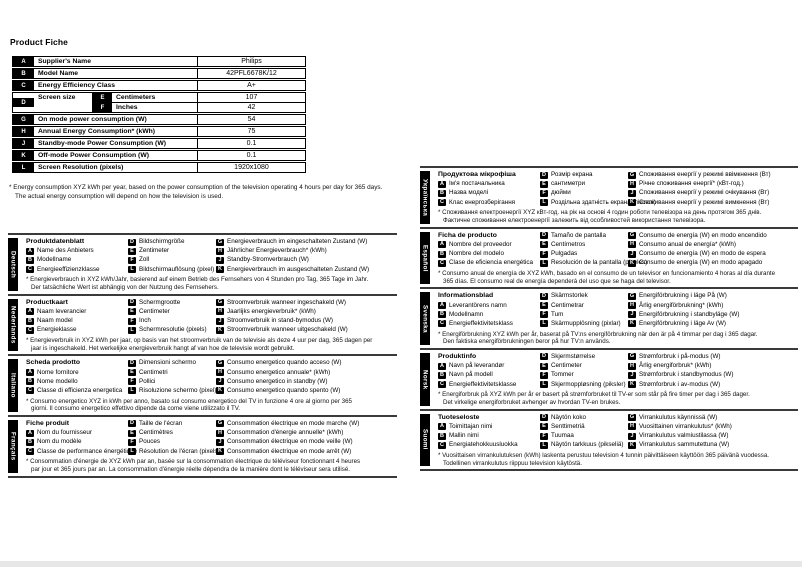  I want to click on fiche-entry: D Schermgrootte, so click(172, 303).